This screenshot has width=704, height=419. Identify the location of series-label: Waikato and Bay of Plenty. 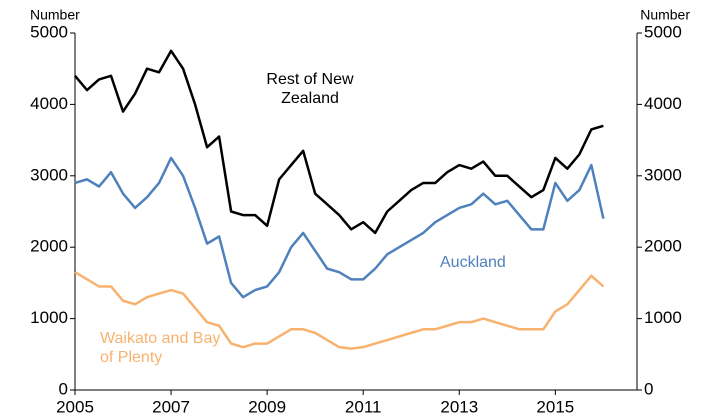
(160, 348).